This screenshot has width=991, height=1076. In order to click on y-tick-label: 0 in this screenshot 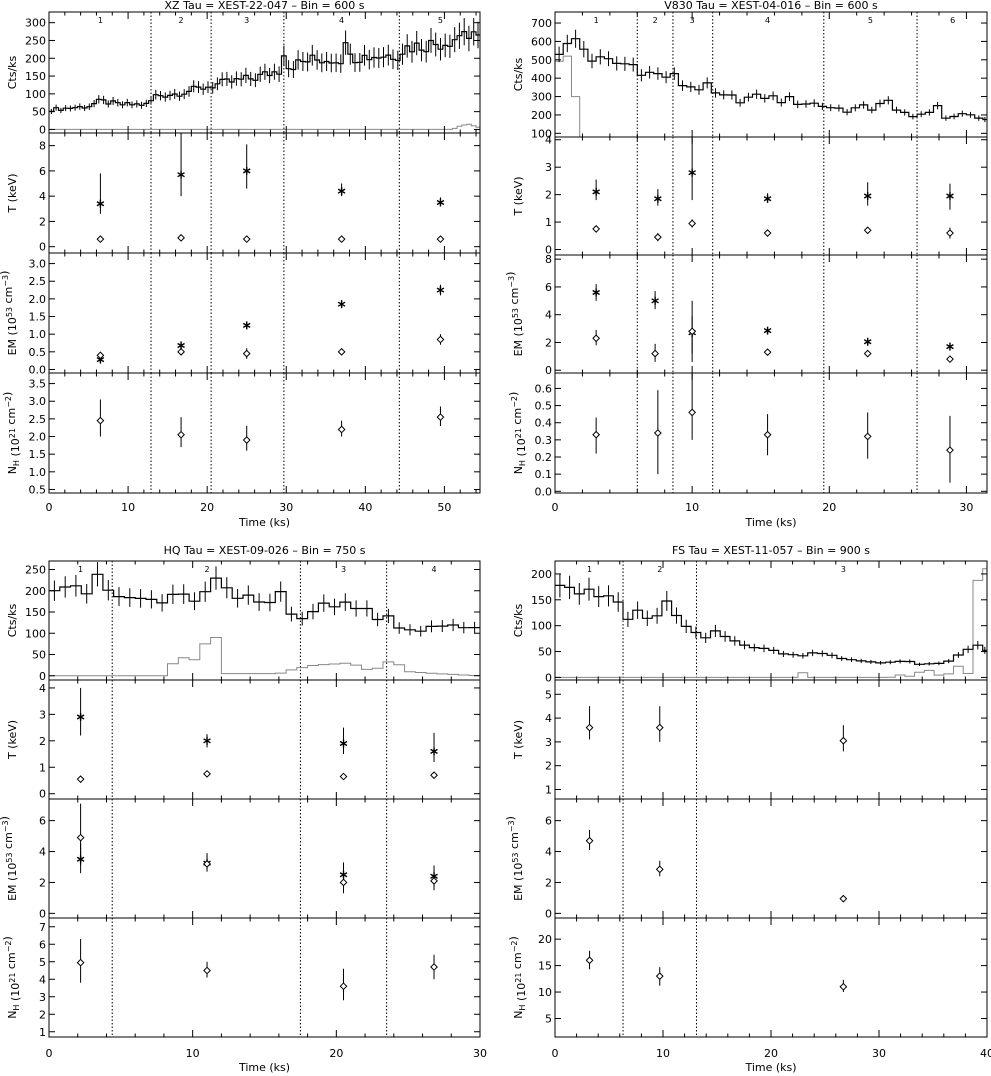, I will do `click(42, 794)`.